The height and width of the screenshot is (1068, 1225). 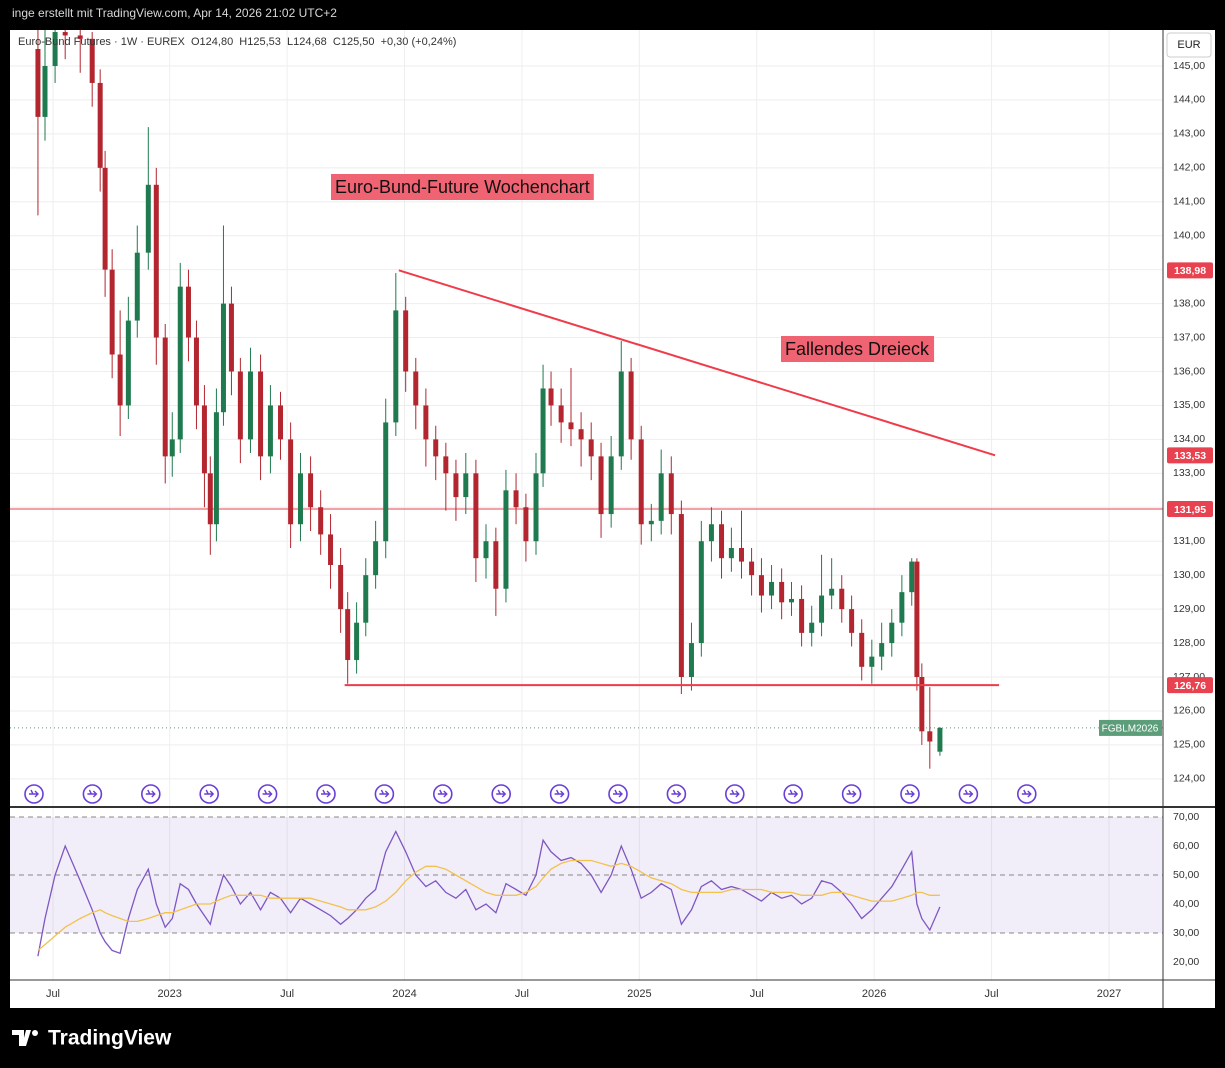 I want to click on rsi-line, so click(x=489, y=893).